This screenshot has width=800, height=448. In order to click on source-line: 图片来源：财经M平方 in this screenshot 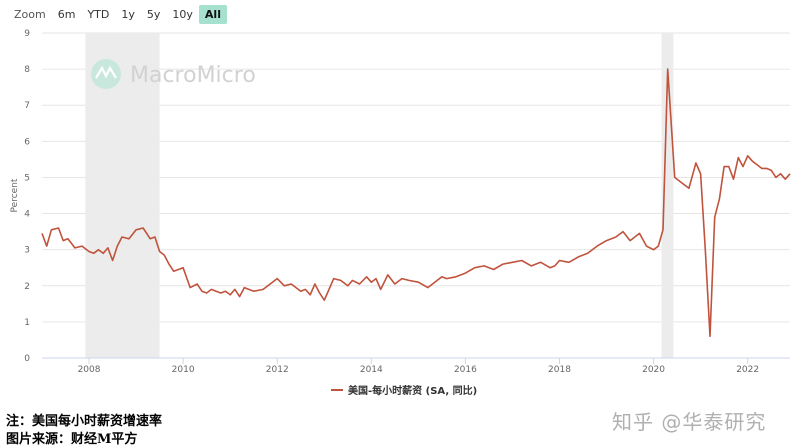, I will do `click(72, 439)`.